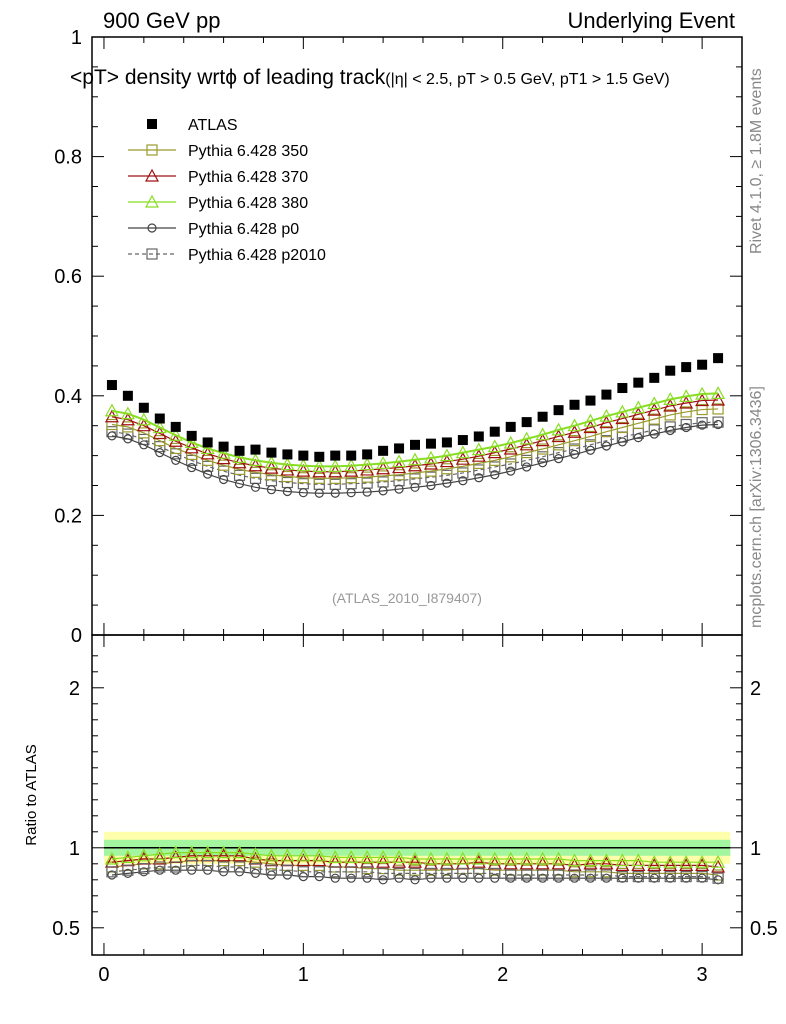  Describe the element at coordinates (162, 20) in the screenshot. I see `header-collision-label: 900 GeV pp` at that location.